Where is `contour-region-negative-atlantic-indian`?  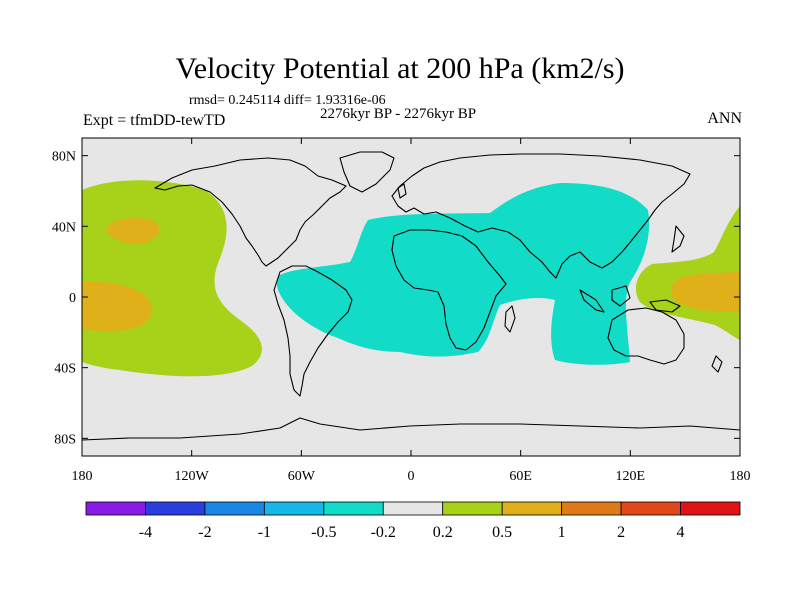
contour-region-negative-atlantic-indian is located at coordinates (463, 274).